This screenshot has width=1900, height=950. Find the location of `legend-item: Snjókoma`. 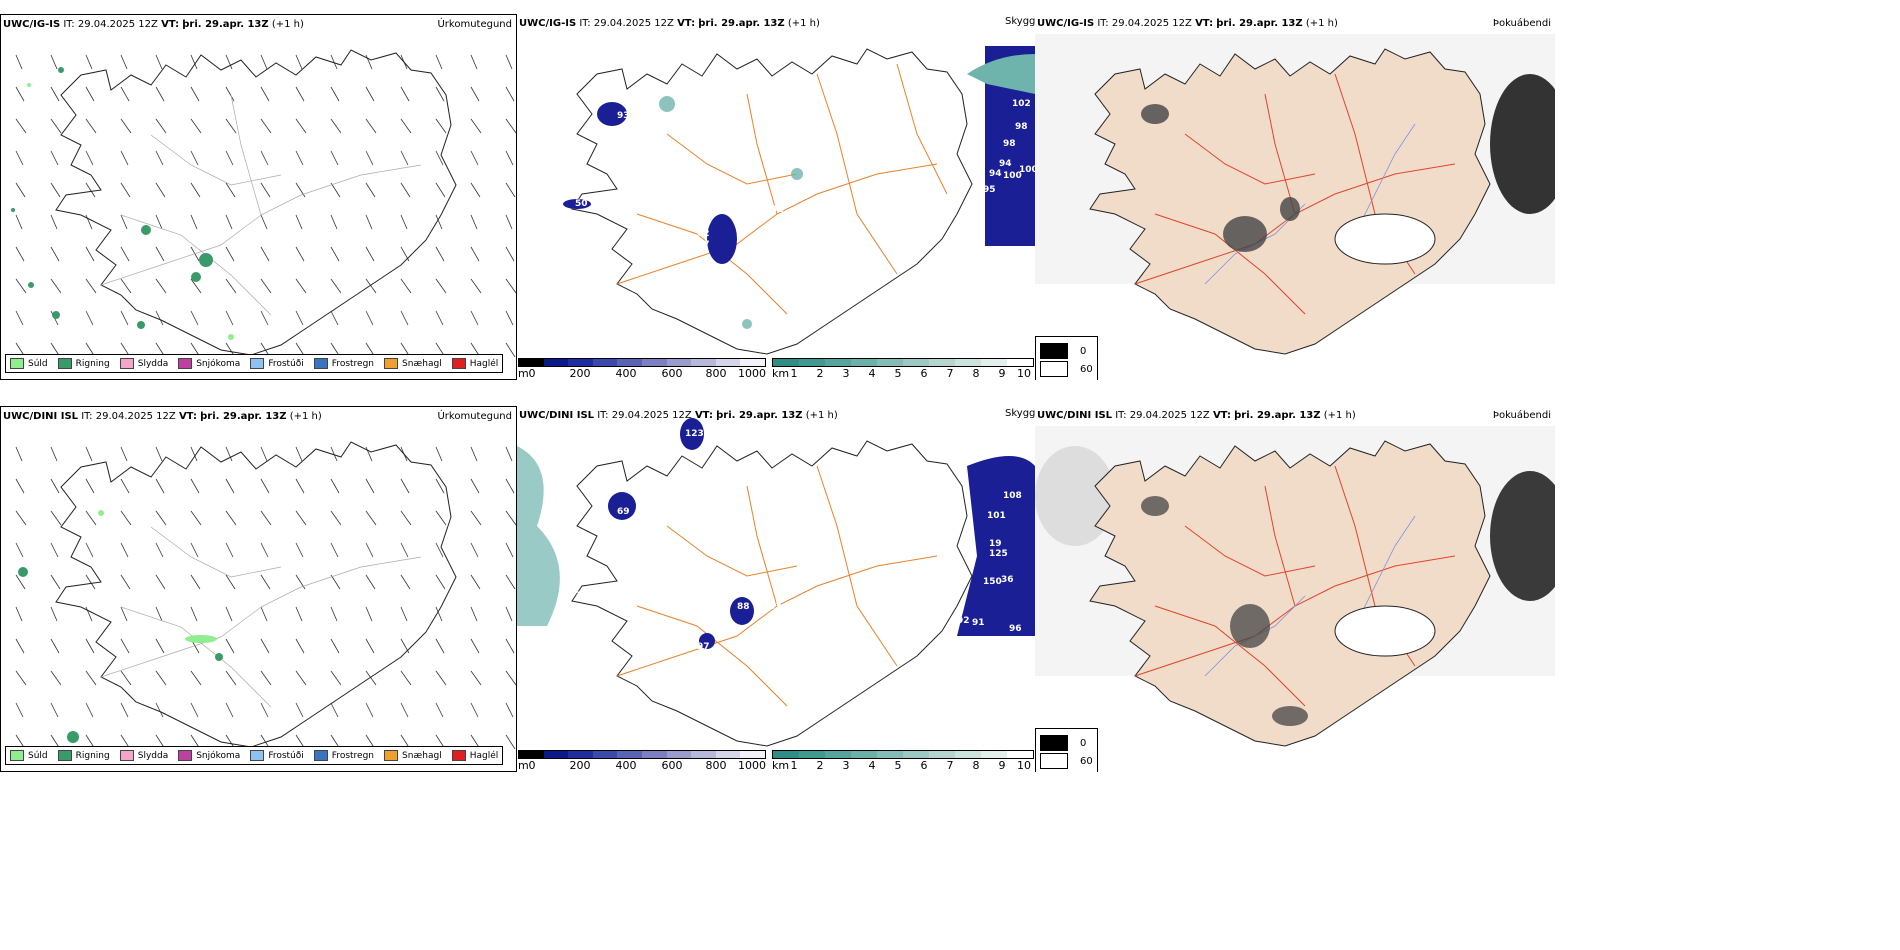

legend-item: Snjókoma is located at coordinates (209, 755).